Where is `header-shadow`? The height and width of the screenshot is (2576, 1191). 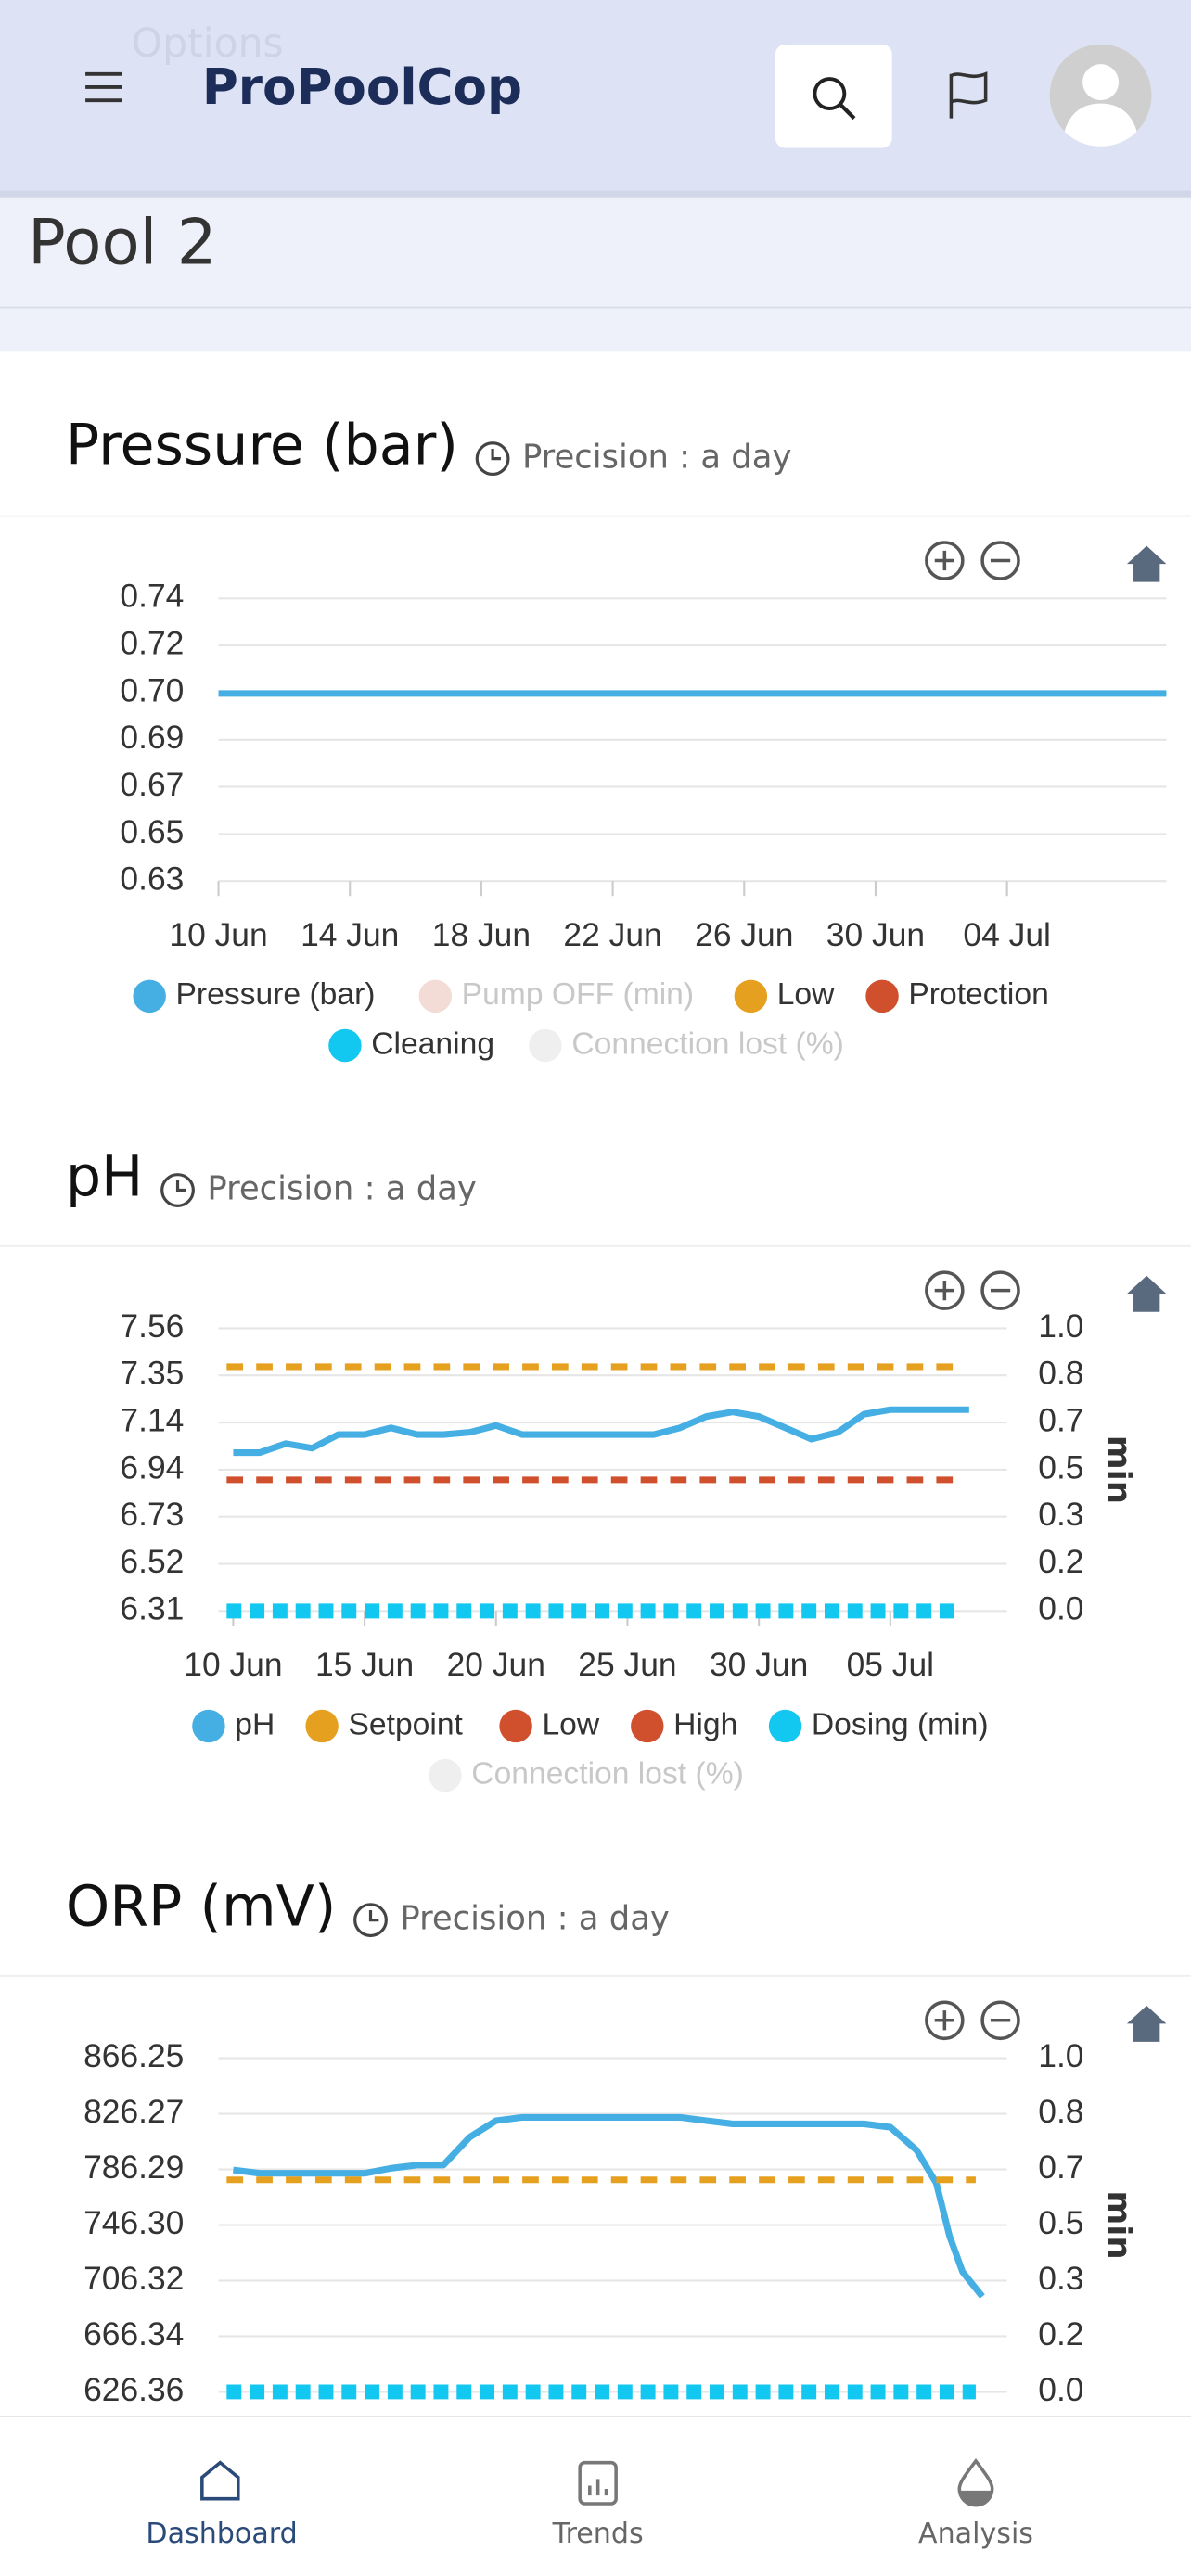
header-shadow is located at coordinates (595, 194).